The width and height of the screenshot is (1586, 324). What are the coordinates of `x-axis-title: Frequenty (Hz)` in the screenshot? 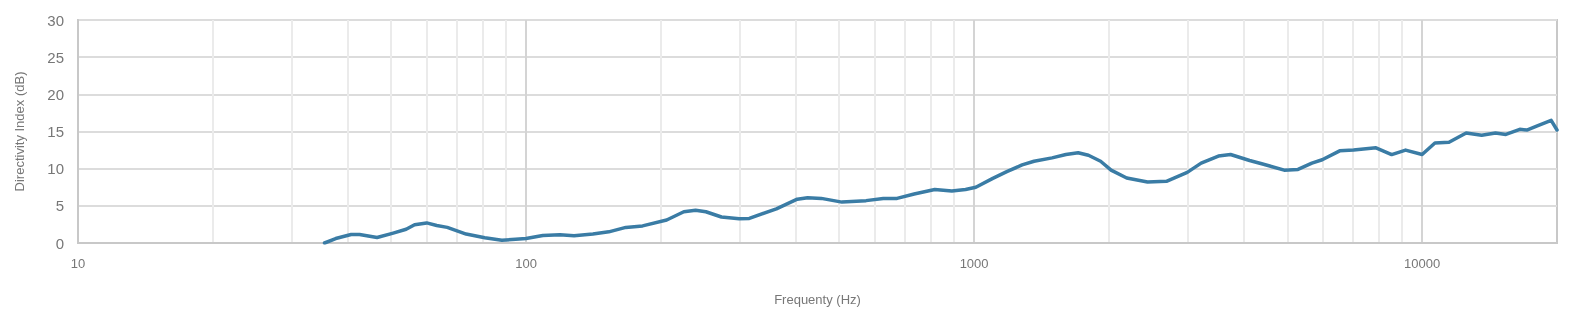 It's located at (817, 299).